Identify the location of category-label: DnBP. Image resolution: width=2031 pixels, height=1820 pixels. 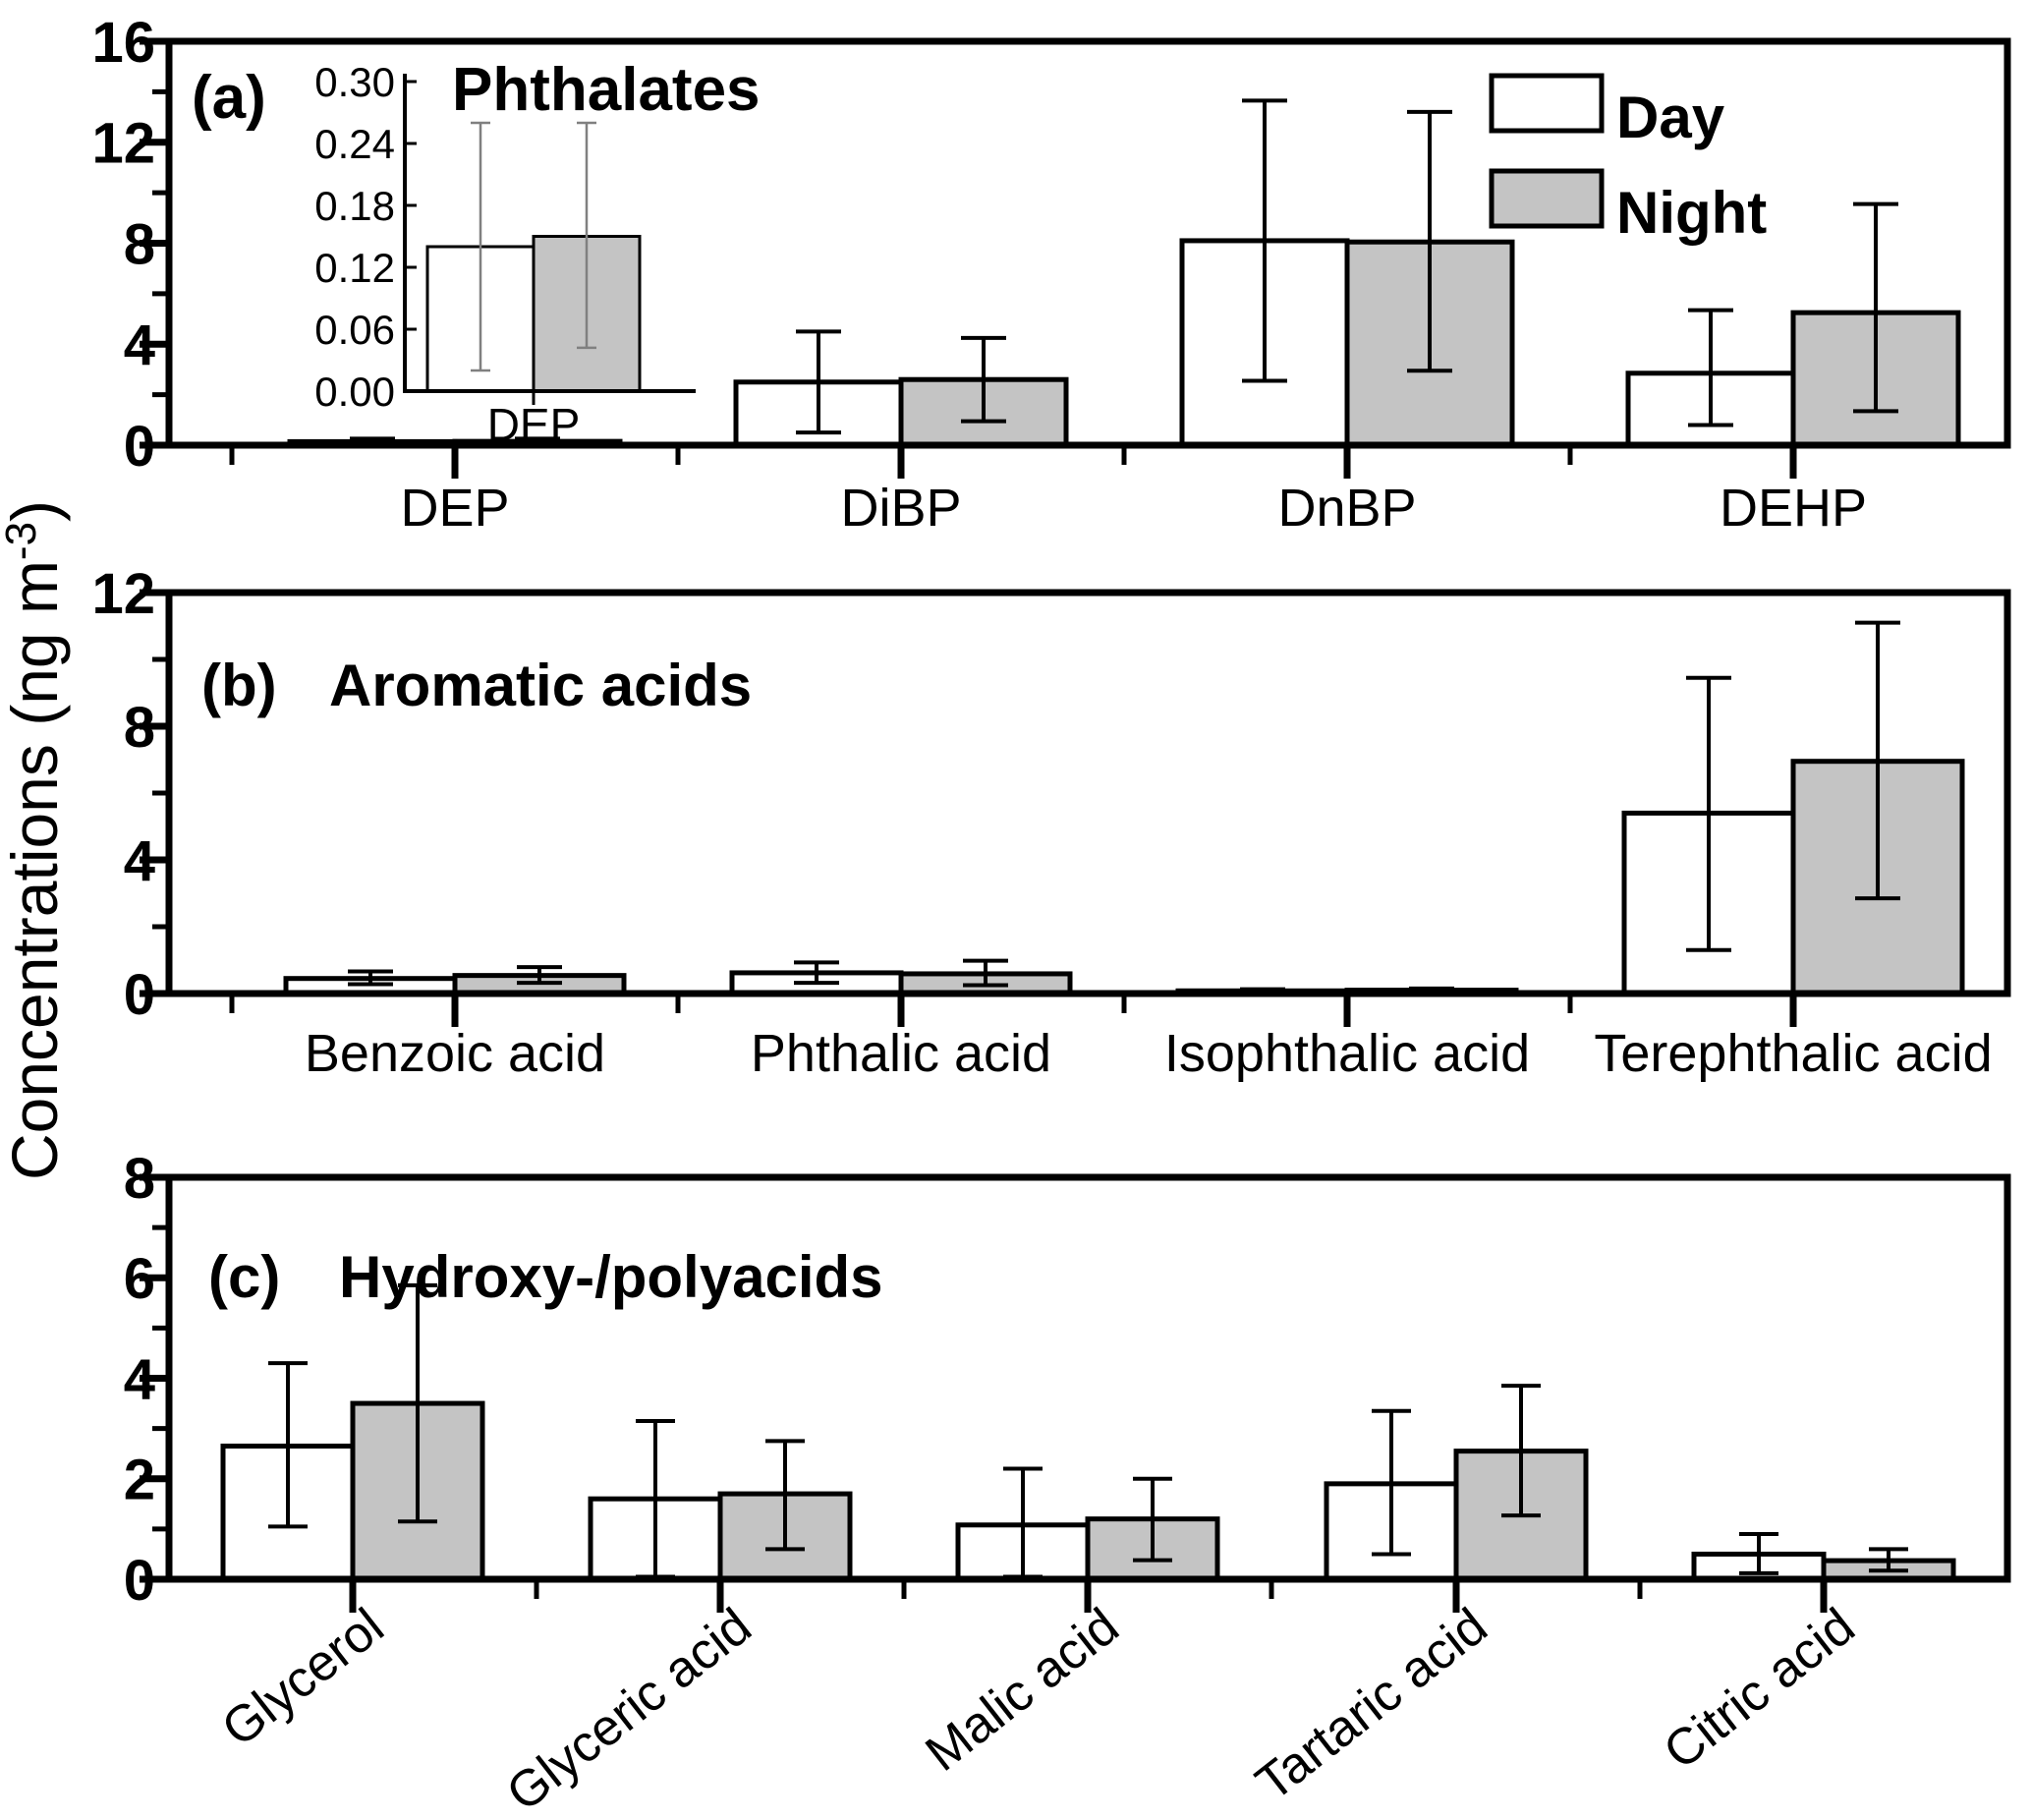
(1346, 508).